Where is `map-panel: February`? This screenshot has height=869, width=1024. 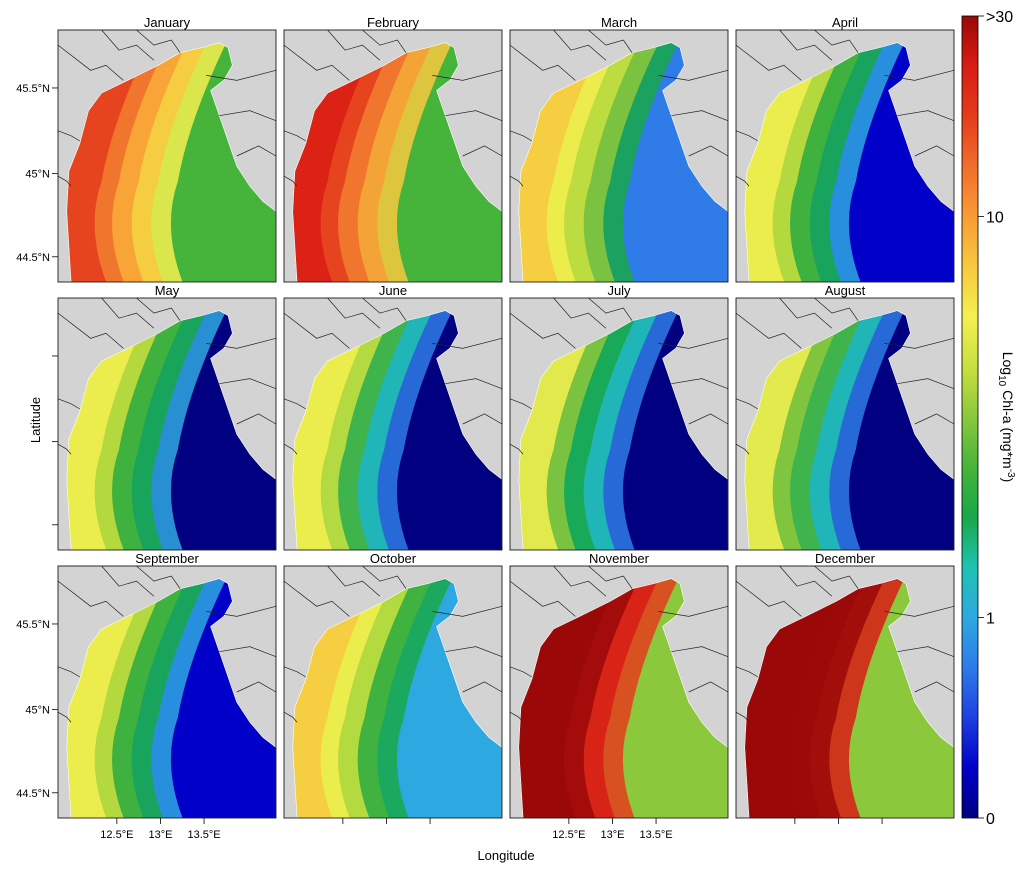 map-panel: February is located at coordinates (393, 149).